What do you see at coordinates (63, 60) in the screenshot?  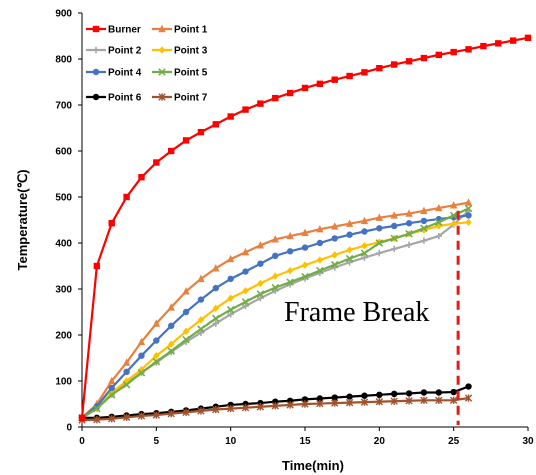 I see `y-tick-label: 800` at bounding box center [63, 60].